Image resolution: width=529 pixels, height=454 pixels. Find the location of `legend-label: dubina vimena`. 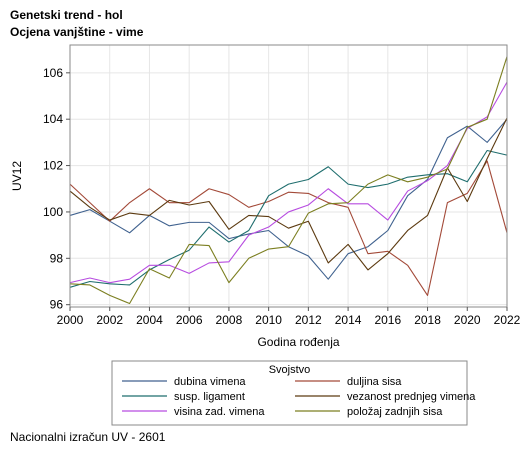

legend-label: dubina vimena is located at coordinates (210, 382).